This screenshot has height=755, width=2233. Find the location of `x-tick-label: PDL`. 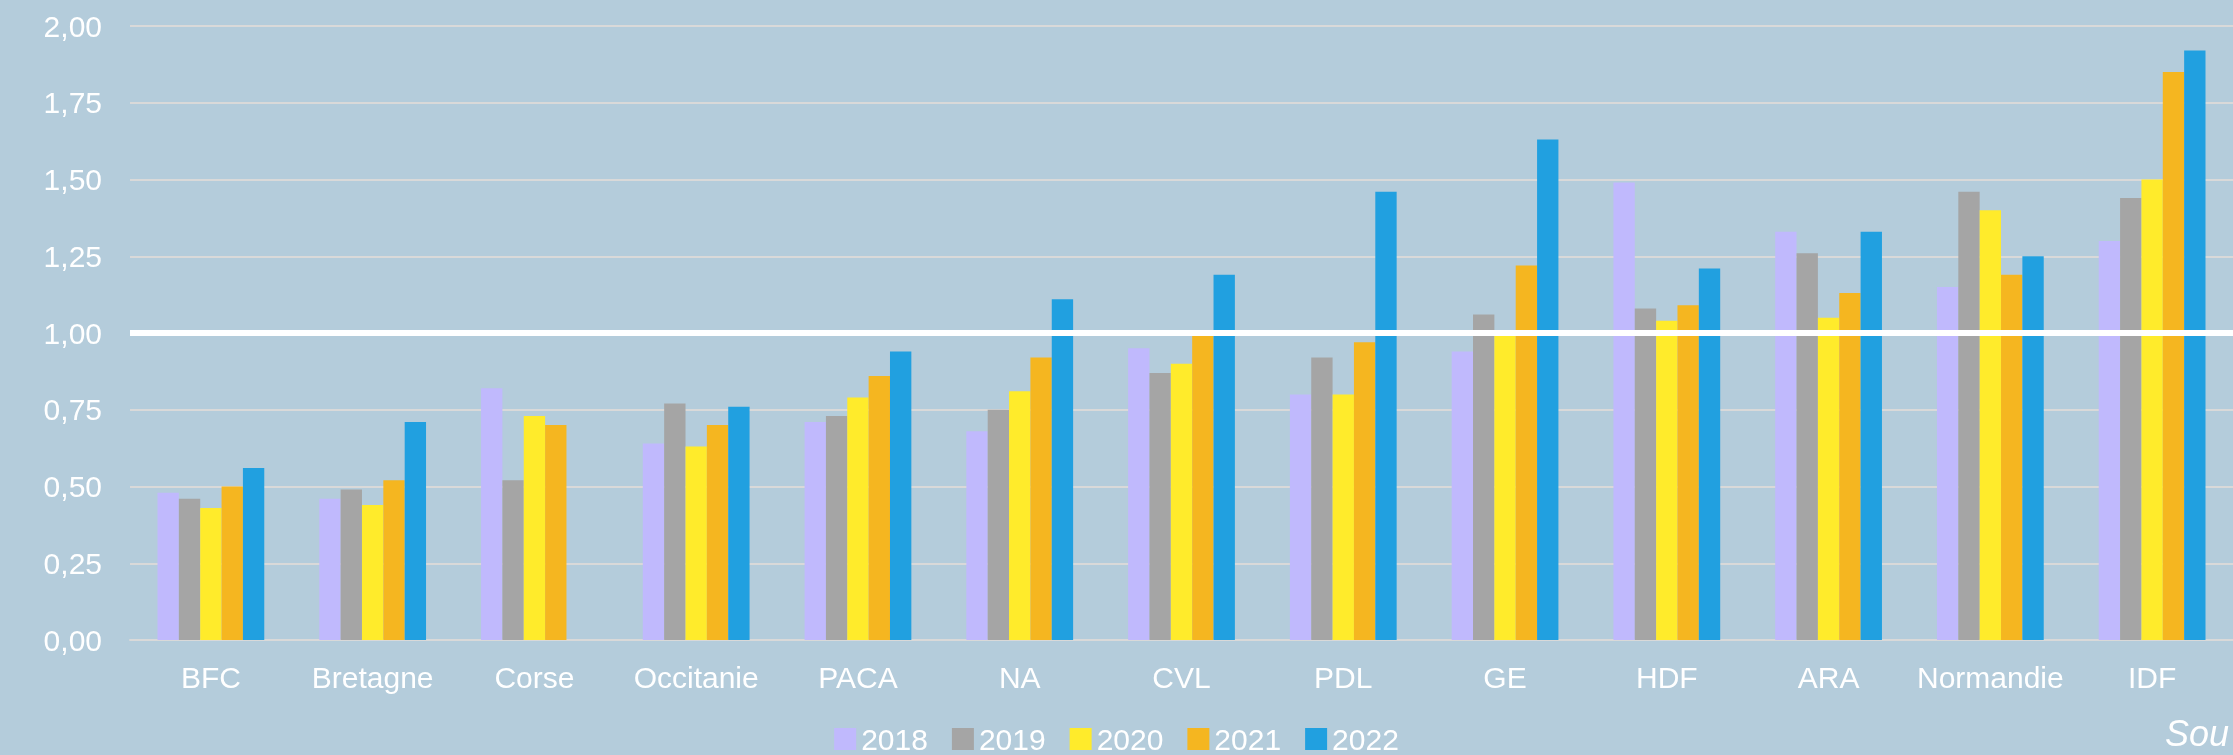

x-tick-label: PDL is located at coordinates (1343, 677).